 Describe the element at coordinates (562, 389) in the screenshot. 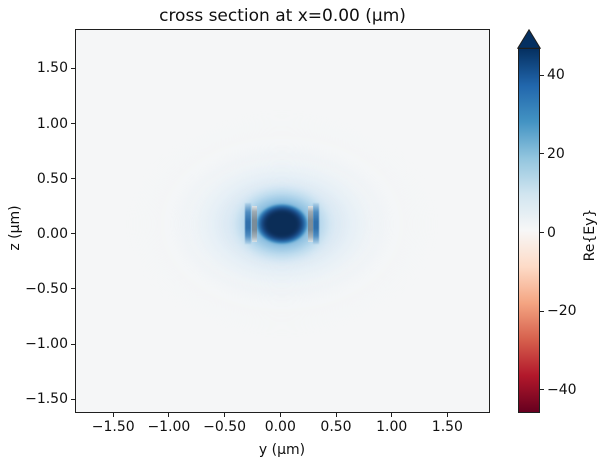

I see `tick-label: −40` at that location.